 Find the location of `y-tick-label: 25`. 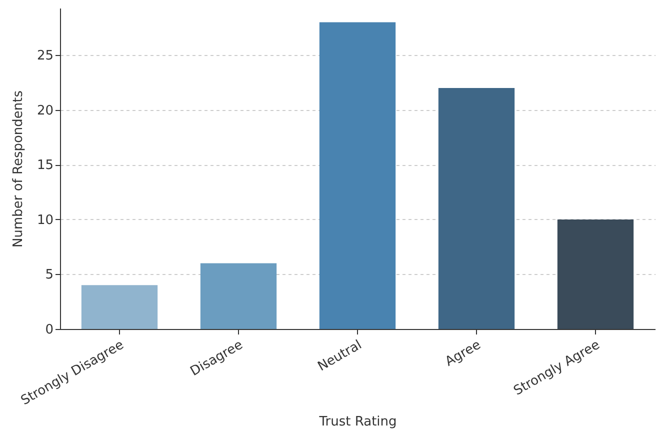

y-tick-label: 25 is located at coordinates (45, 56).